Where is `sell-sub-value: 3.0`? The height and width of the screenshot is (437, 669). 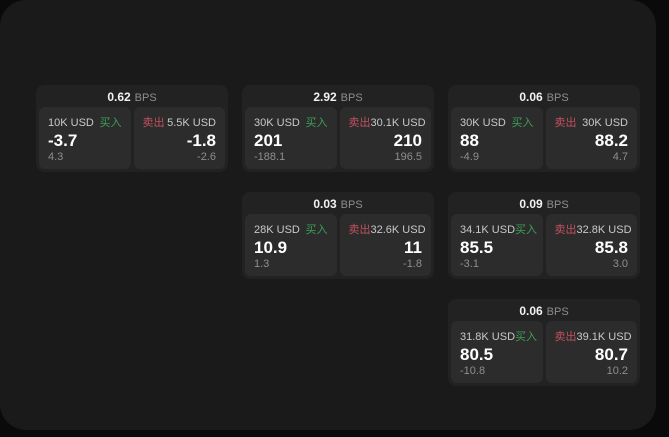 sell-sub-value: 3.0 is located at coordinates (620, 264).